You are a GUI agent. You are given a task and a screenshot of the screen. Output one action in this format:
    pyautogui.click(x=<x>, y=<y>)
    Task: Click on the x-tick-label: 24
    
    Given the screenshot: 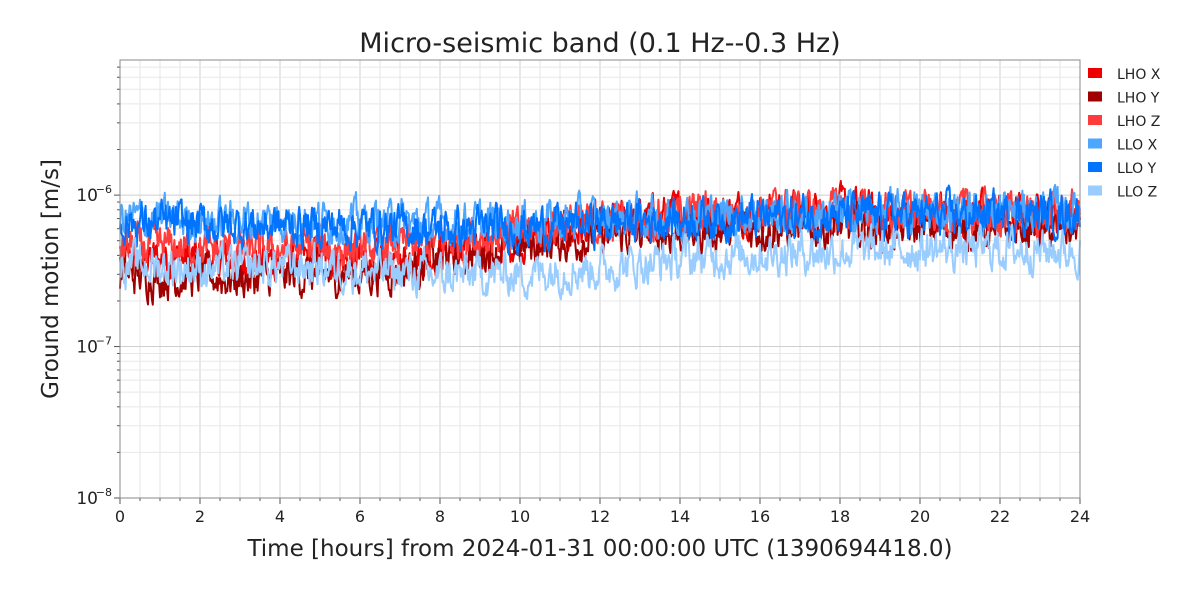 What is the action you would take?
    pyautogui.click(x=1080, y=516)
    